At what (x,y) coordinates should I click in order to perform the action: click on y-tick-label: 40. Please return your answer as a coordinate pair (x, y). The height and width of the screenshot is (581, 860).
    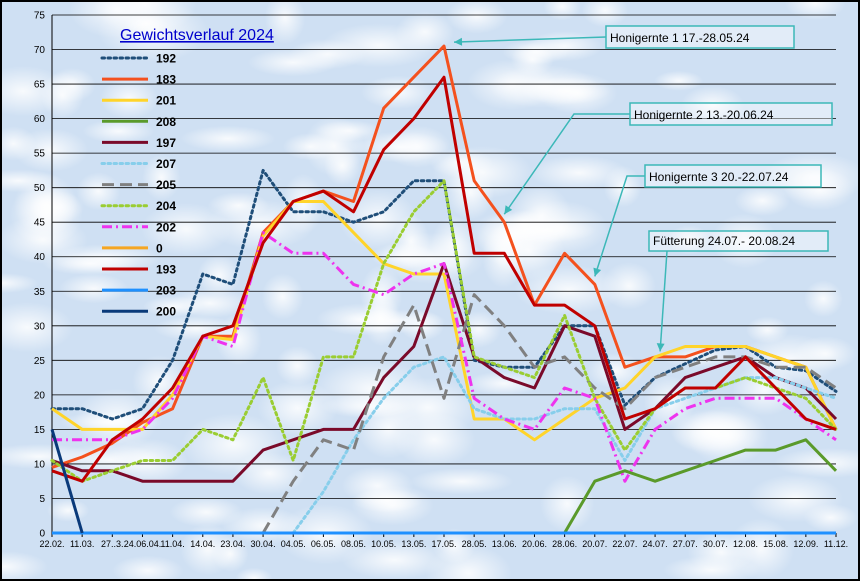
    Looking at the image, I should click on (40, 257).